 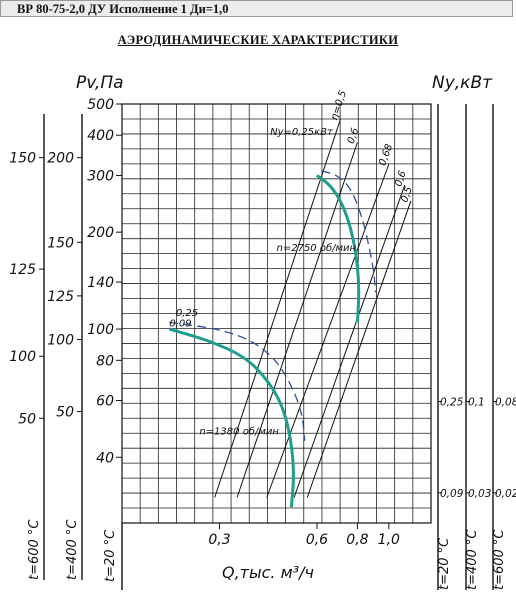 I want to click on y-tick-label: 80, so click(x=105, y=361).